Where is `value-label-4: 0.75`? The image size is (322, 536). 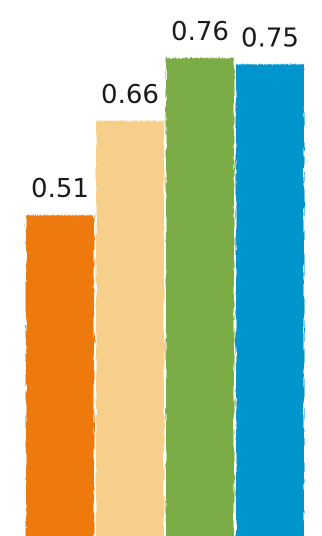
value-label-4: 0.75 is located at coordinates (270, 38).